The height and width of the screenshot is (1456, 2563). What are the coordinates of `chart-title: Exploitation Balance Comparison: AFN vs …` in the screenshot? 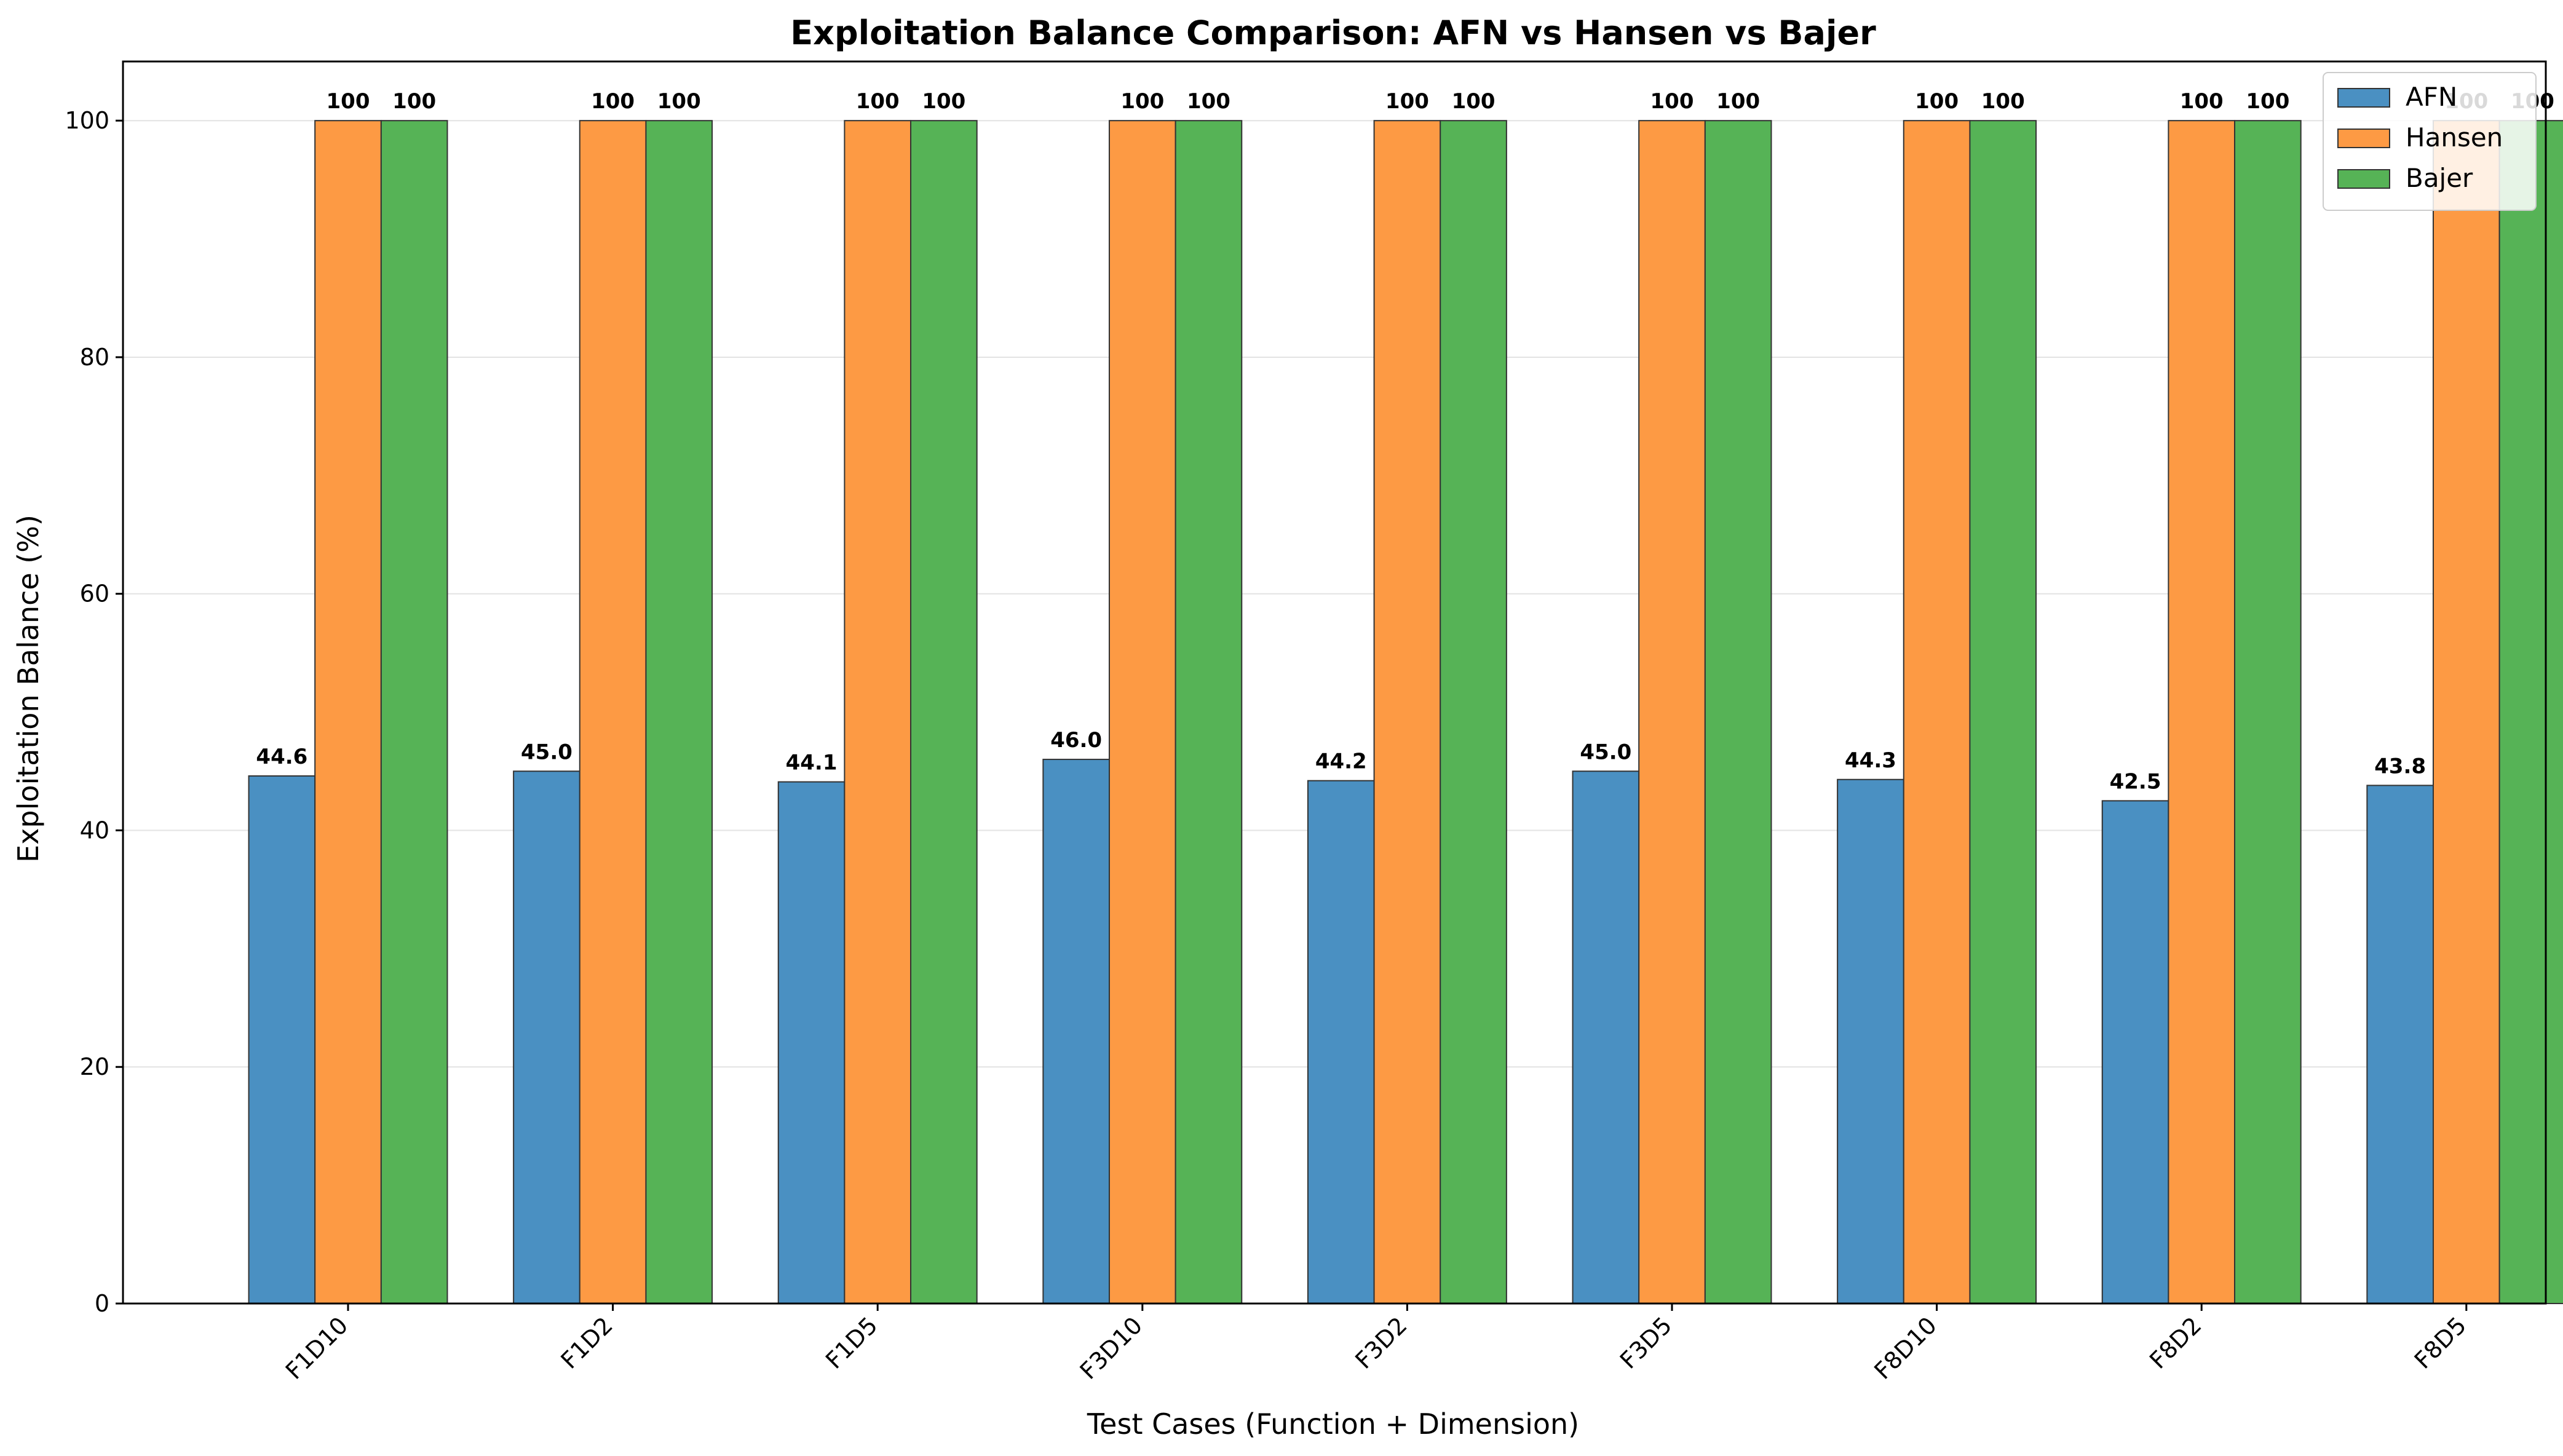 It's located at (1333, 33).